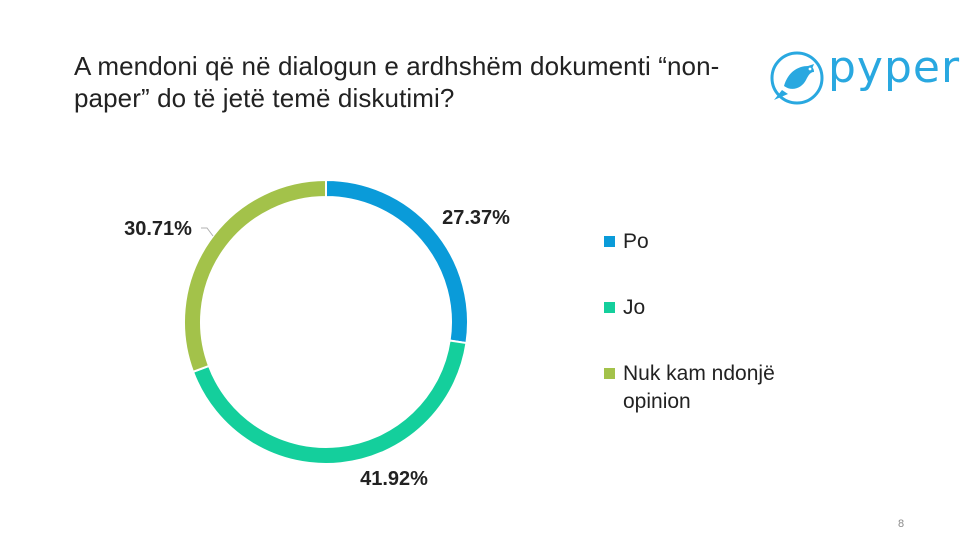 The image size is (980, 551). Describe the element at coordinates (394, 479) in the screenshot. I see `data-label-jo: 41.92%` at that location.